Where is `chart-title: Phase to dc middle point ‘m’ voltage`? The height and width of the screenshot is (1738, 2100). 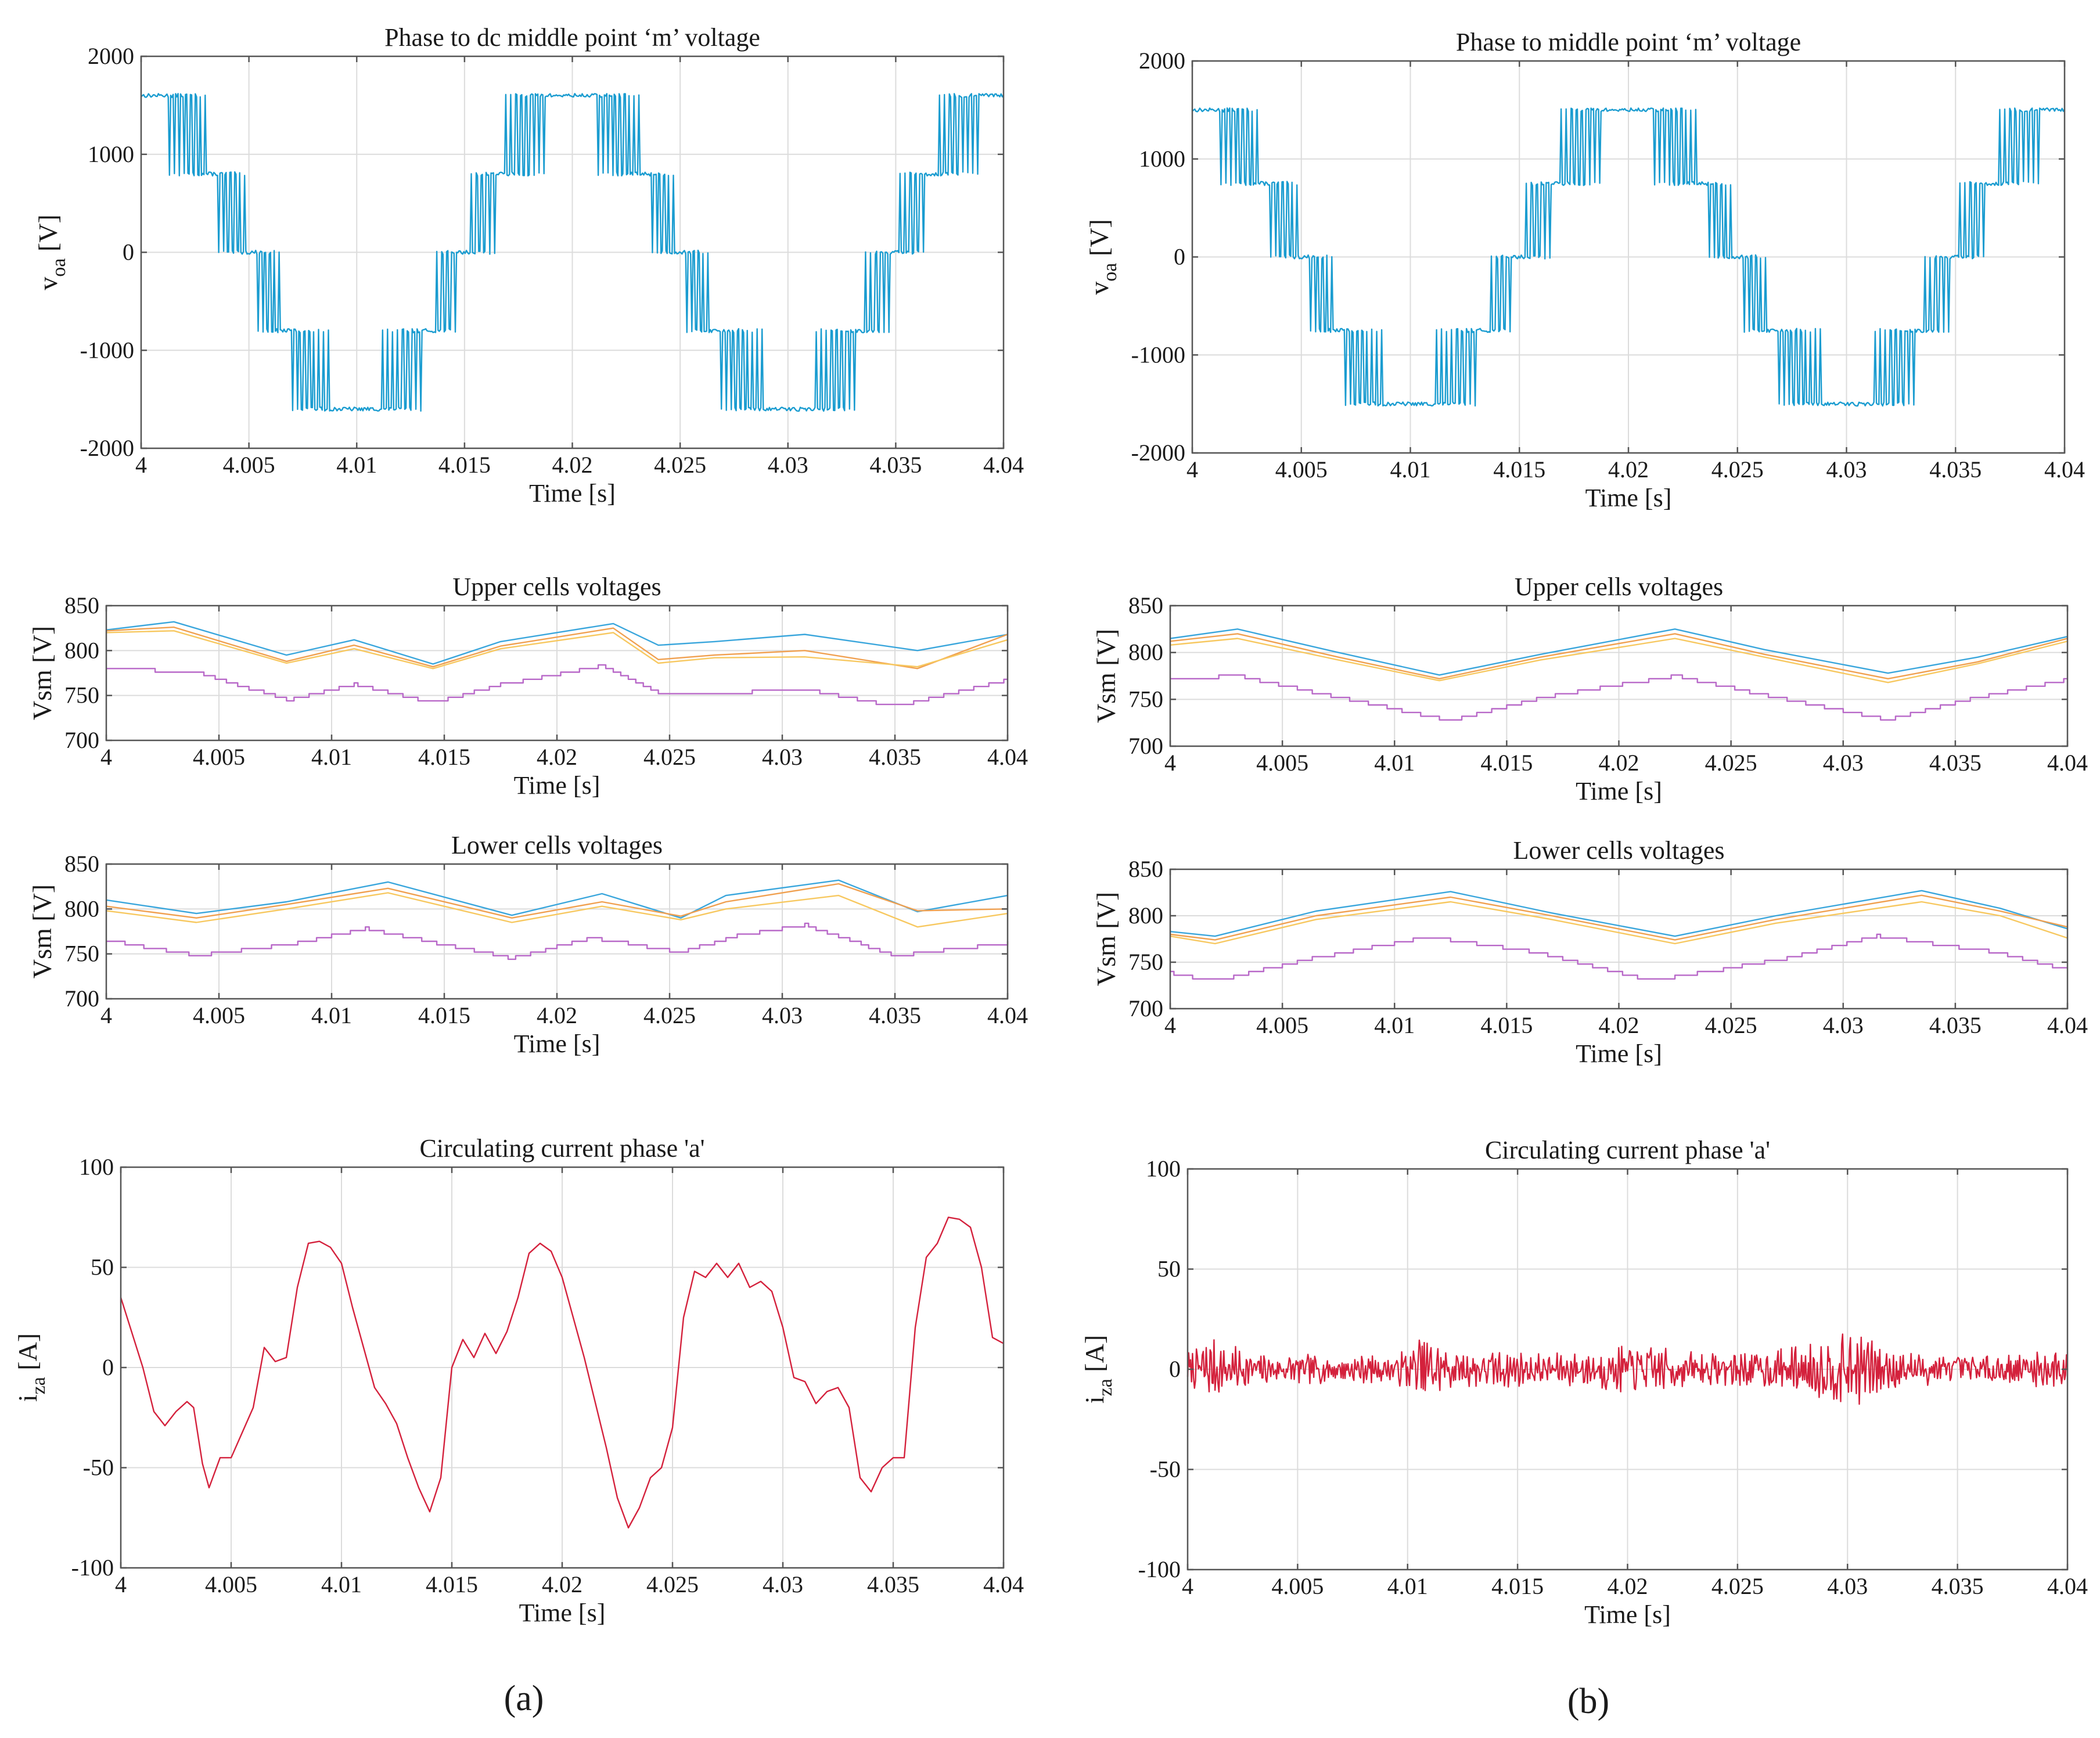
chart-title: Phase to dc middle point ‘m’ voltage is located at coordinates (572, 37).